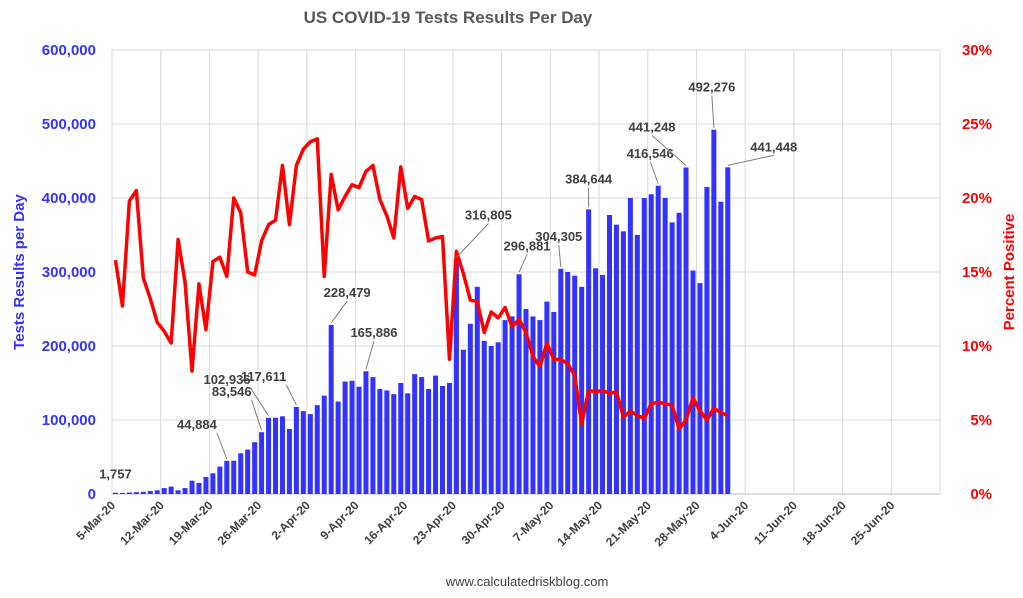 The width and height of the screenshot is (1023, 598). Describe the element at coordinates (69, 124) in the screenshot. I see `left-tick-label: 500,000` at that location.